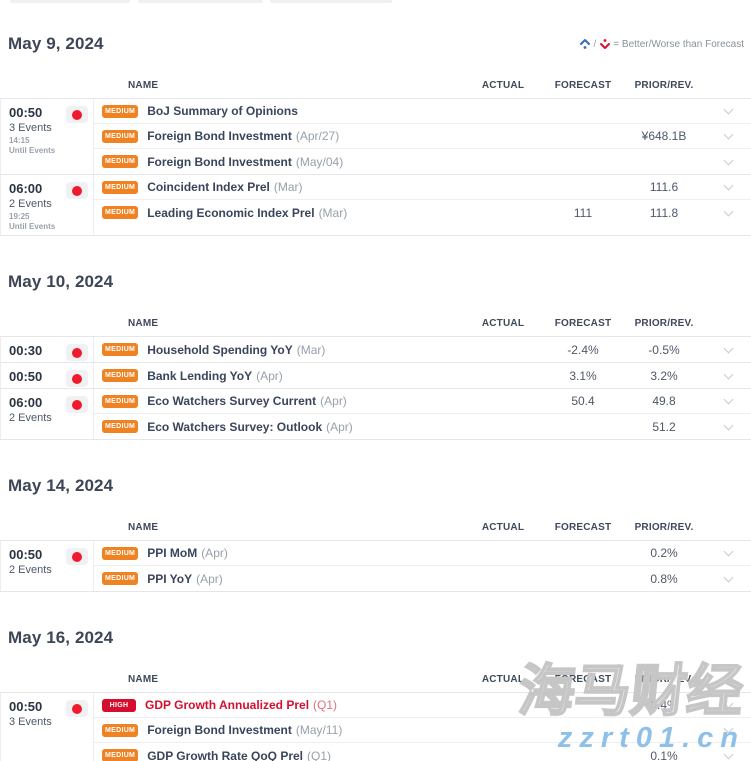 The height and width of the screenshot is (761, 751). I want to click on event-name: BoJ Summary of Opinions, so click(222, 111).